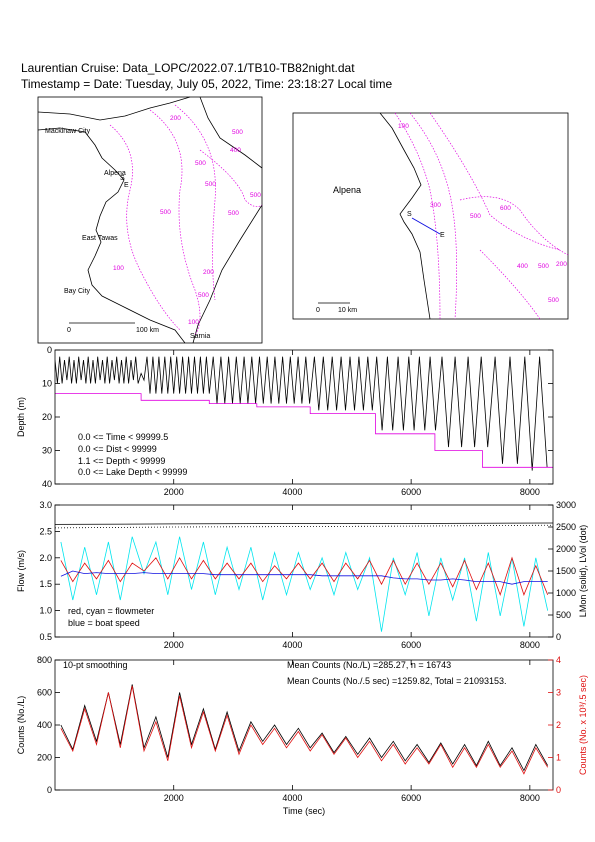  I want to click on map-frame, so click(430, 216).